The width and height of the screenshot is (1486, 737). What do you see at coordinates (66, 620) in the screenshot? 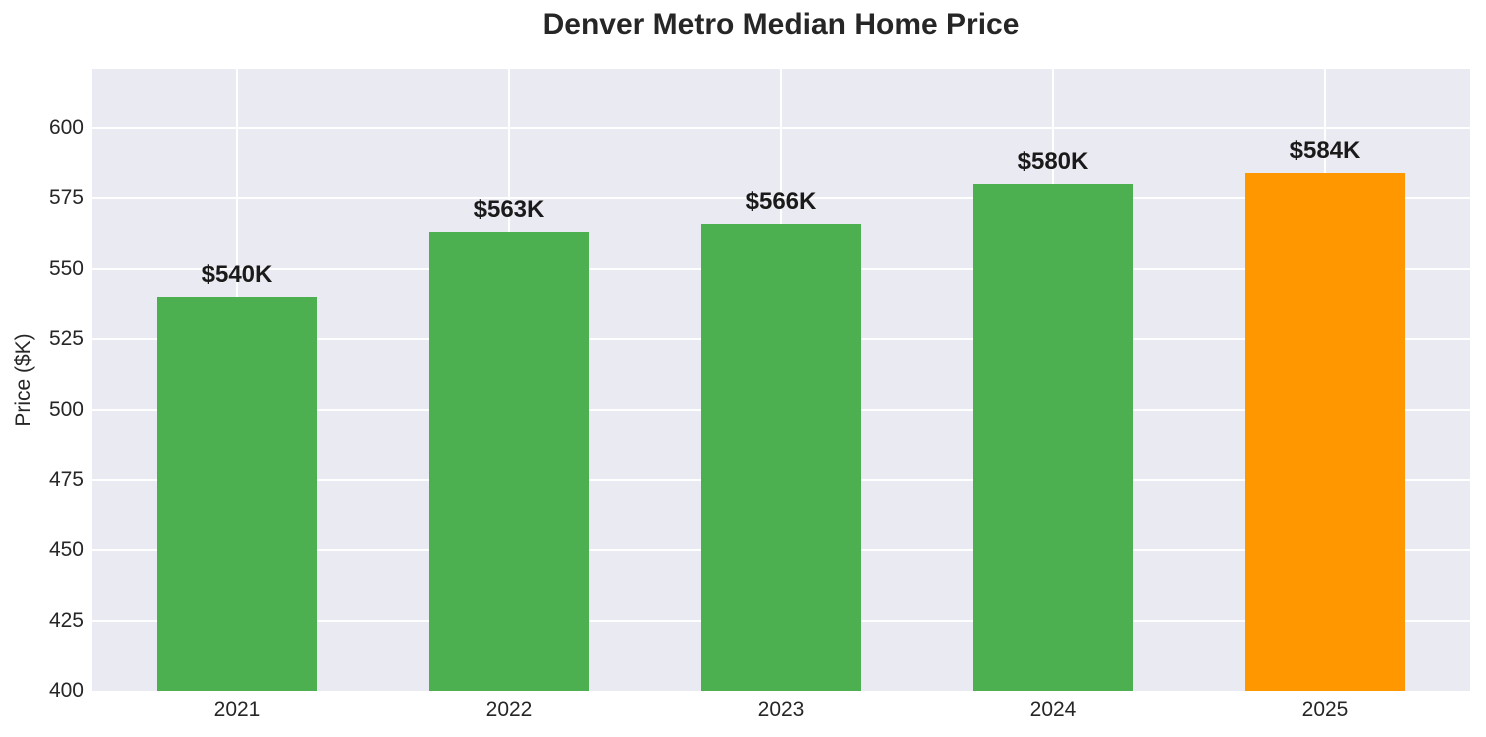
I see `y-tick-label-425: 425` at bounding box center [66, 620].